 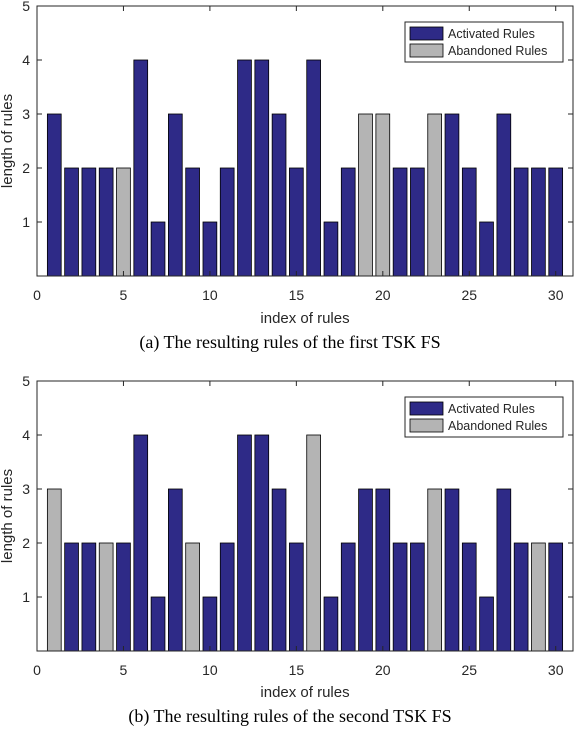 I want to click on x-tick-label: 5, so click(x=124, y=295).